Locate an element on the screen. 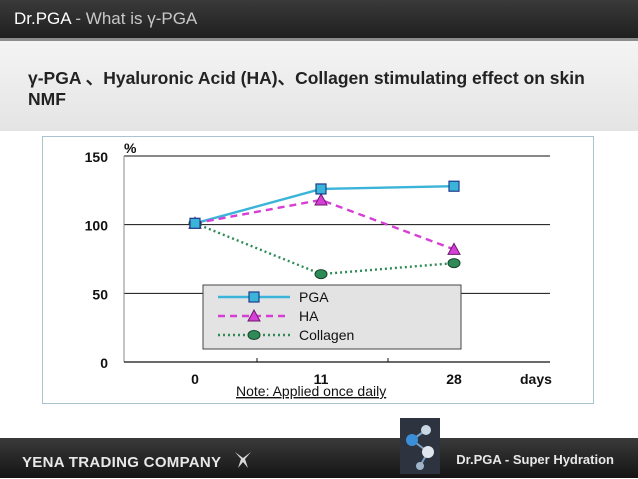  footer-company-name: YENA TRADING COMPANY is located at coordinates (122, 462).